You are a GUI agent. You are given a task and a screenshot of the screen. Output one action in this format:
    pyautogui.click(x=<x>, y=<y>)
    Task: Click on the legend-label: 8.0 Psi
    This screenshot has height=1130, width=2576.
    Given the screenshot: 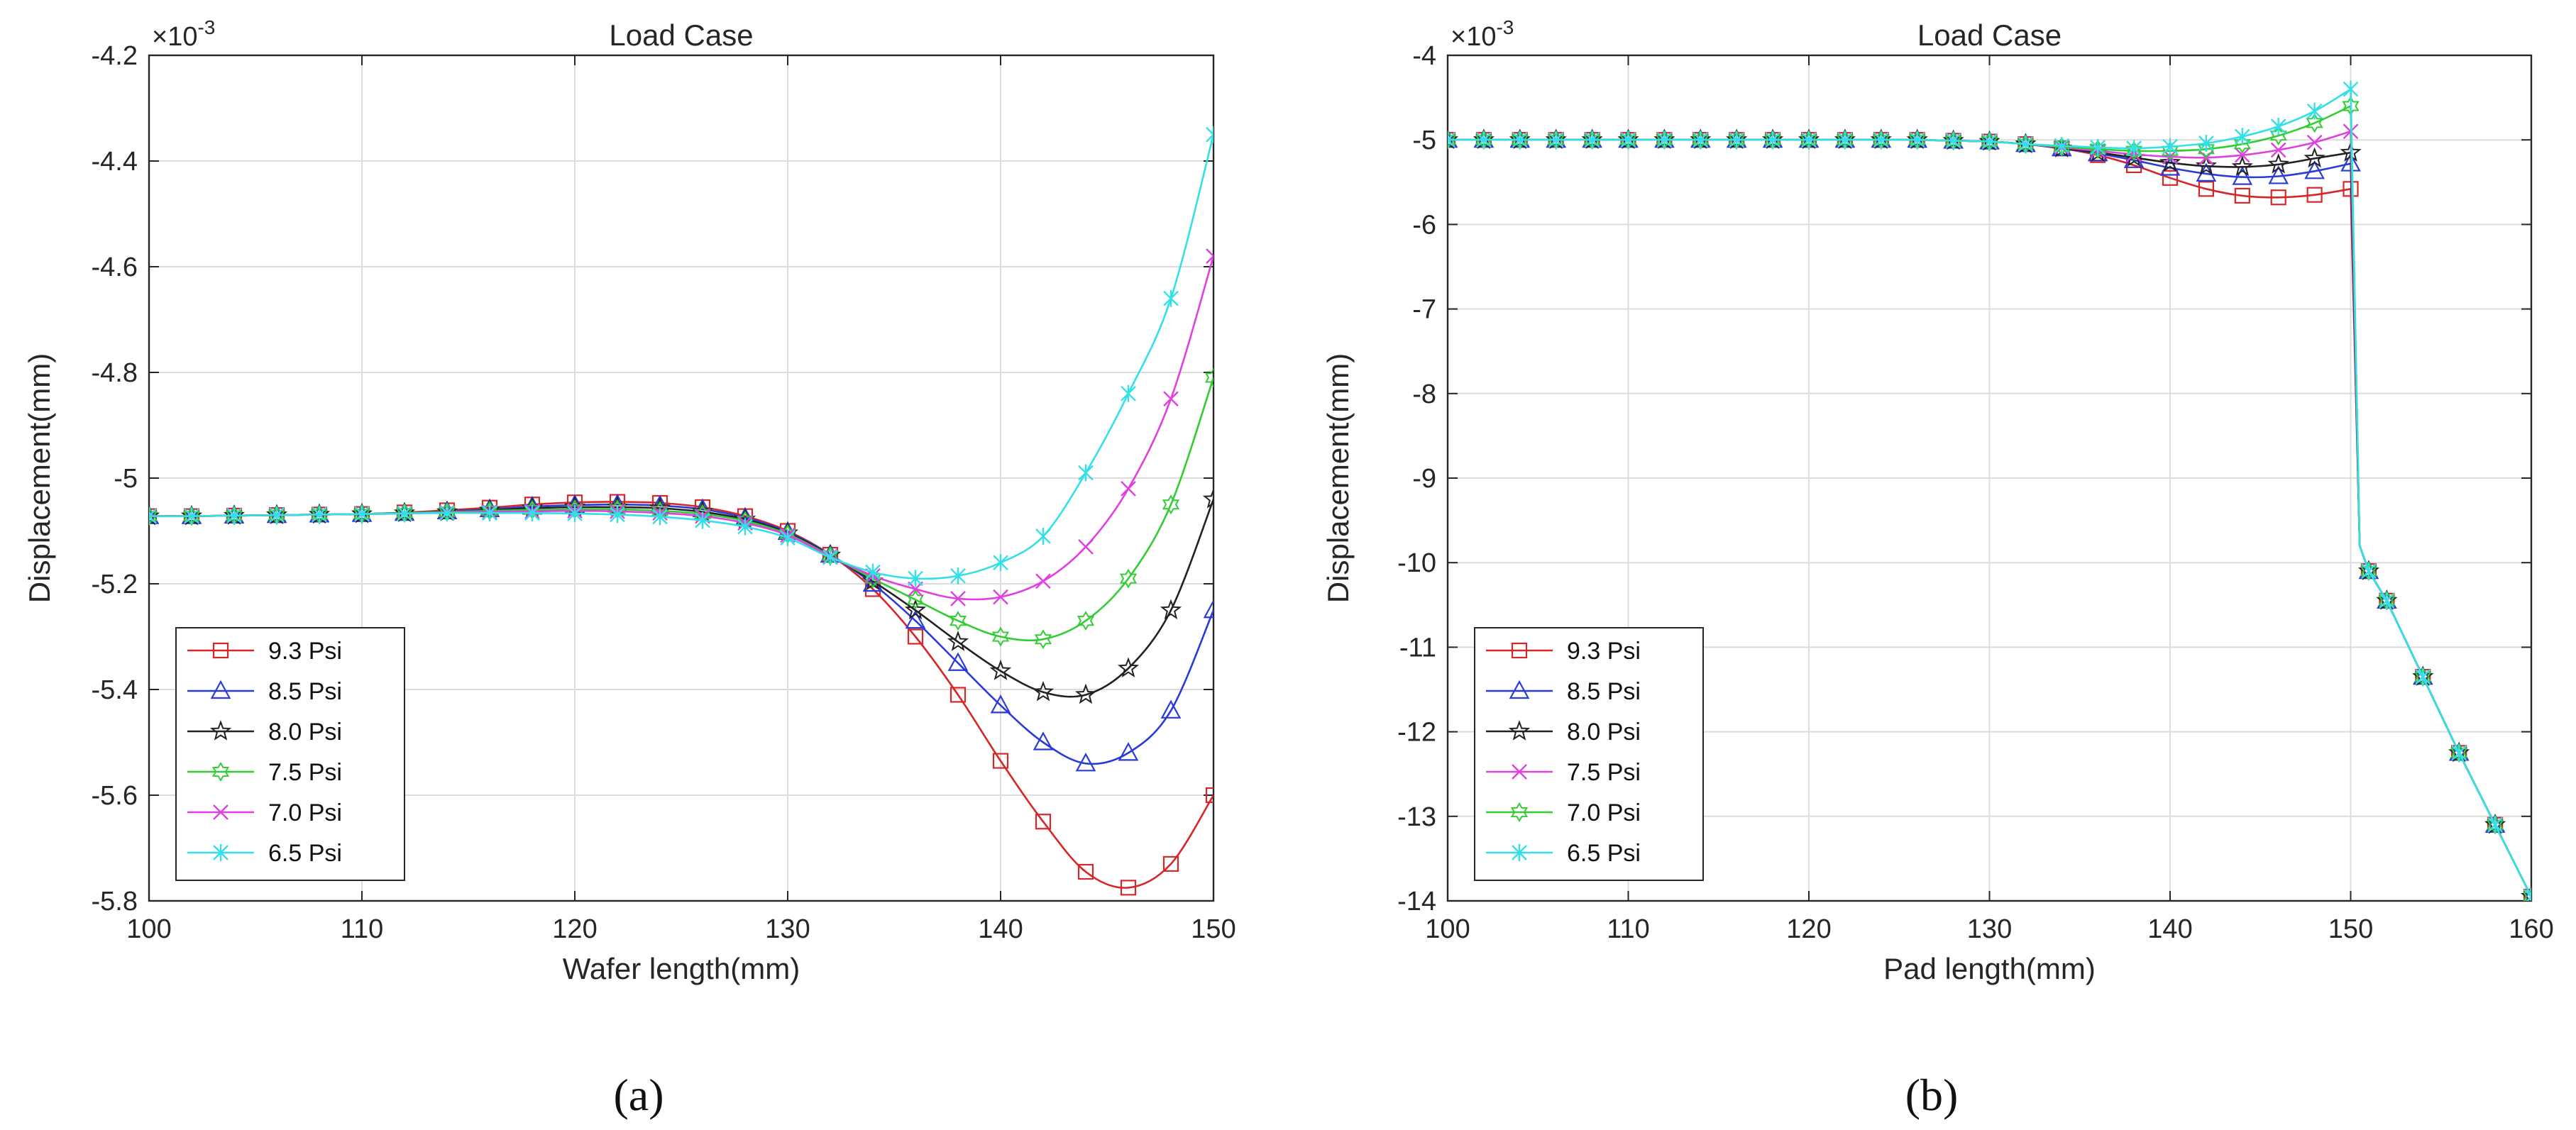 What is the action you would take?
    pyautogui.click(x=1604, y=732)
    